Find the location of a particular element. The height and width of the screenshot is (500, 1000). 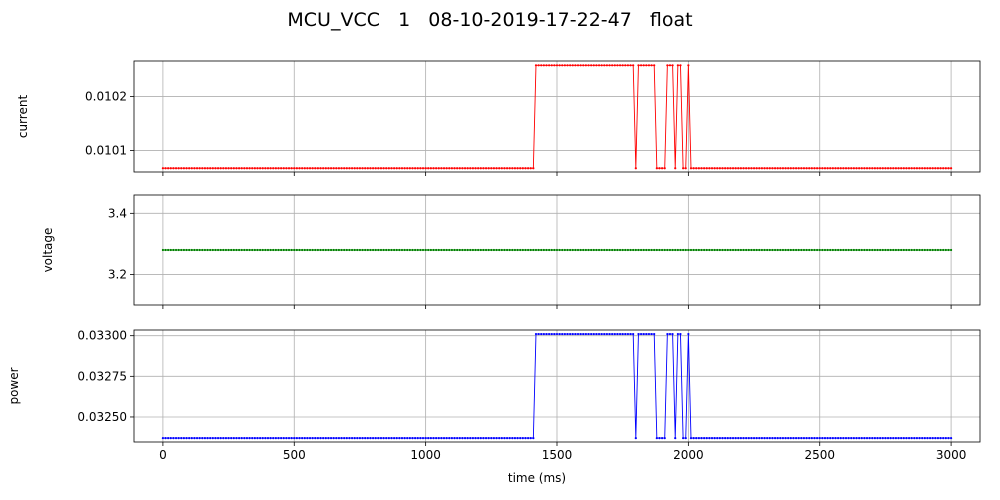

y-tick-label: 0.0102 is located at coordinates (106, 97).